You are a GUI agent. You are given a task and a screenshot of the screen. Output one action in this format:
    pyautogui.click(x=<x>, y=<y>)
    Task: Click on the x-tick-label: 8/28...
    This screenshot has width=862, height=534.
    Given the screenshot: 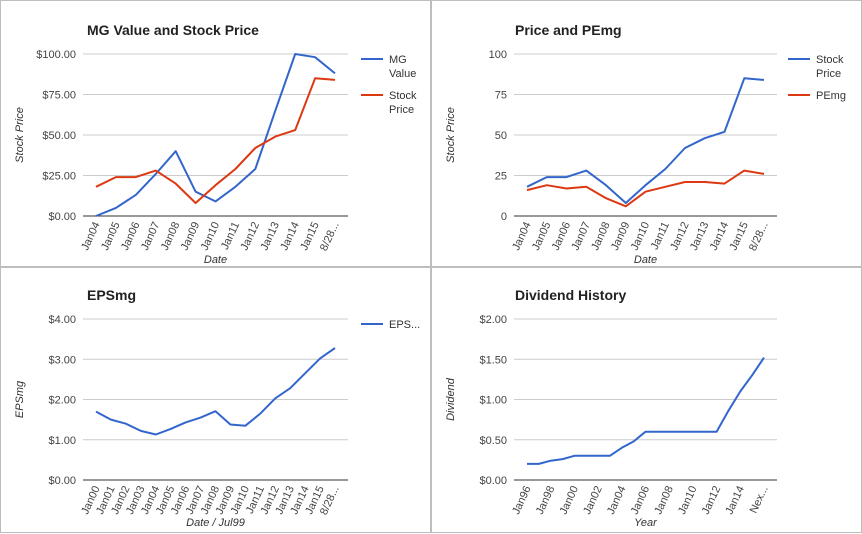 What is the action you would take?
    pyautogui.click(x=330, y=236)
    